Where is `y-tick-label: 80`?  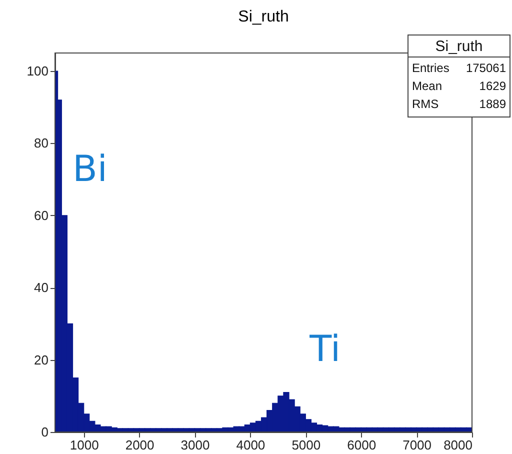
y-tick-label: 80 is located at coordinates (41, 143).